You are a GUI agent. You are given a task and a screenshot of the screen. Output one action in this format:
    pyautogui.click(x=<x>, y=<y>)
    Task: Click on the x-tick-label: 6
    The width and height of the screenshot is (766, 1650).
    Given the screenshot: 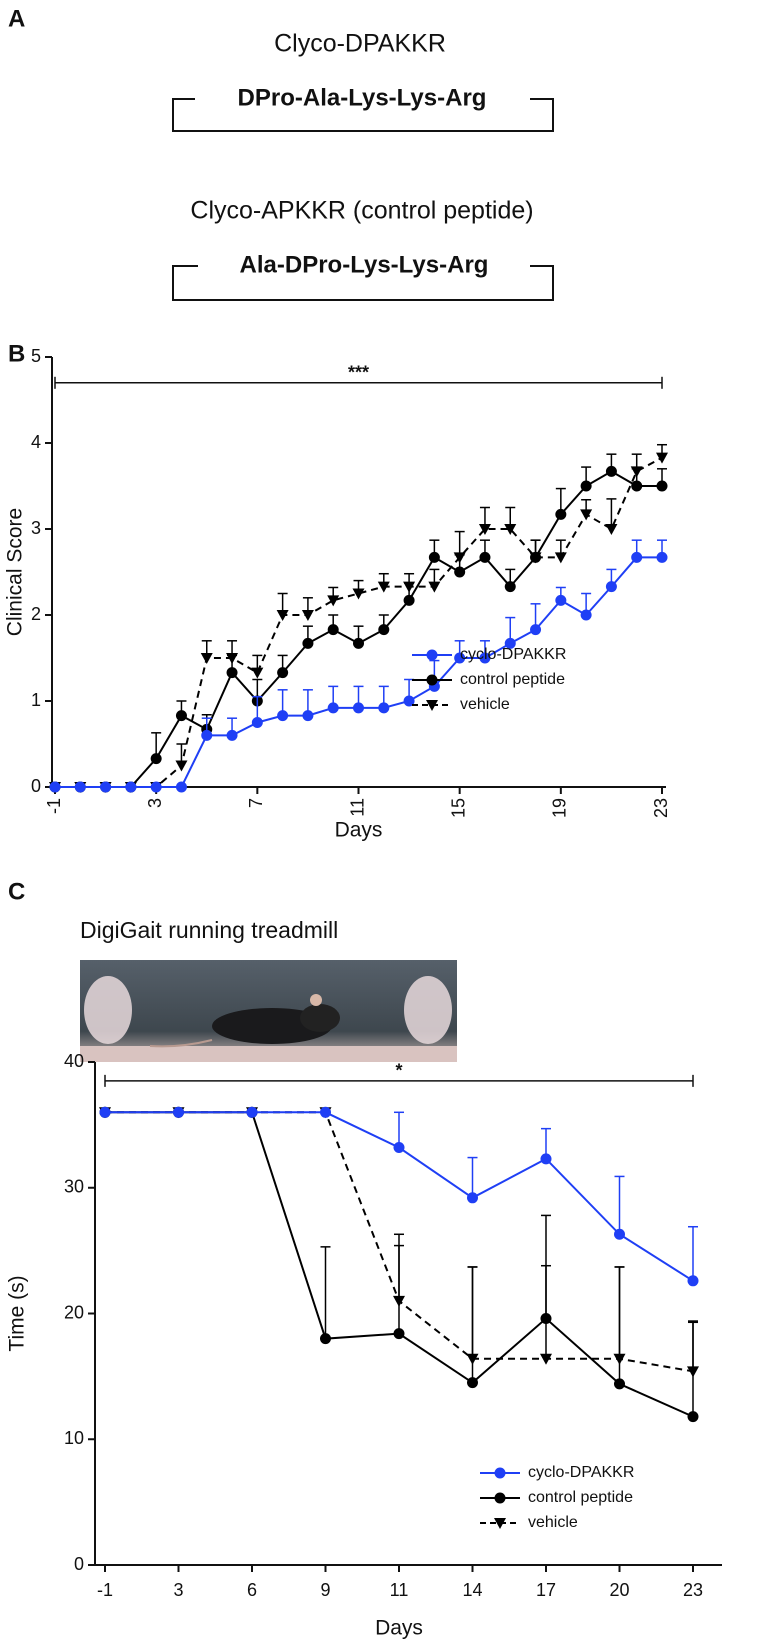 What is the action you would take?
    pyautogui.click(x=252, y=1590)
    